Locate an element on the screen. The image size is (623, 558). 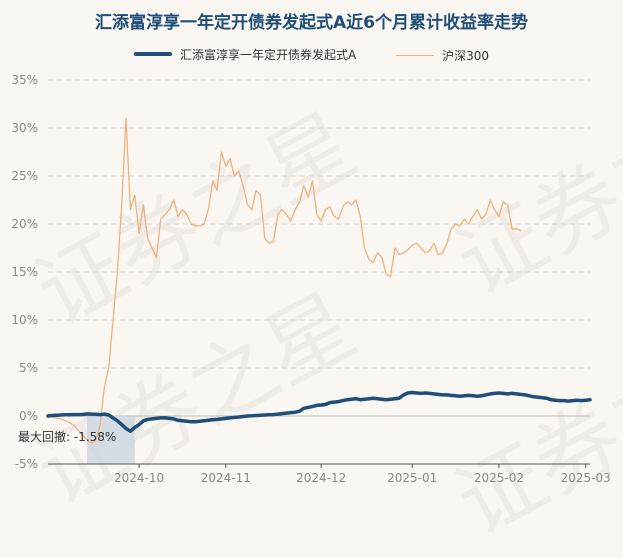
y-tick-label: 15% is located at coordinates (24, 272).